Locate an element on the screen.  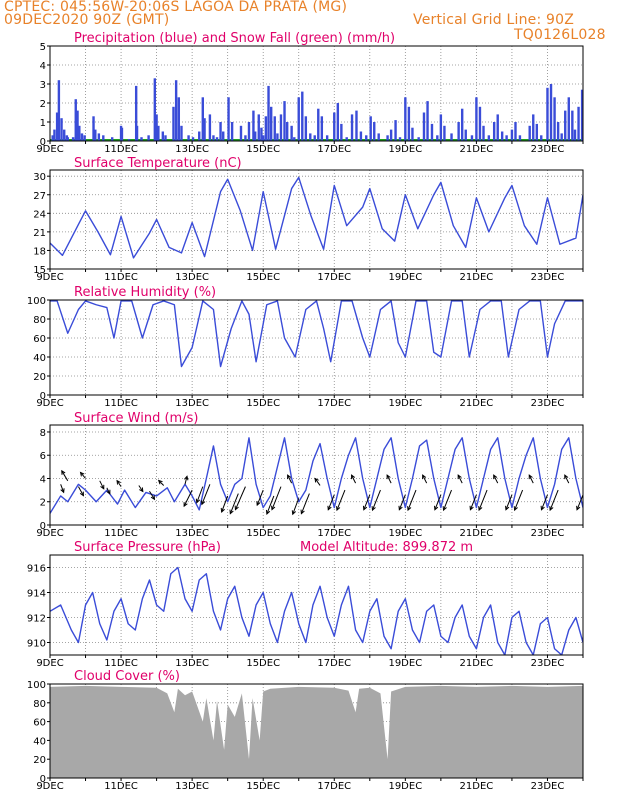
wind-ytick-label: 2 is located at coordinates (43, 503).